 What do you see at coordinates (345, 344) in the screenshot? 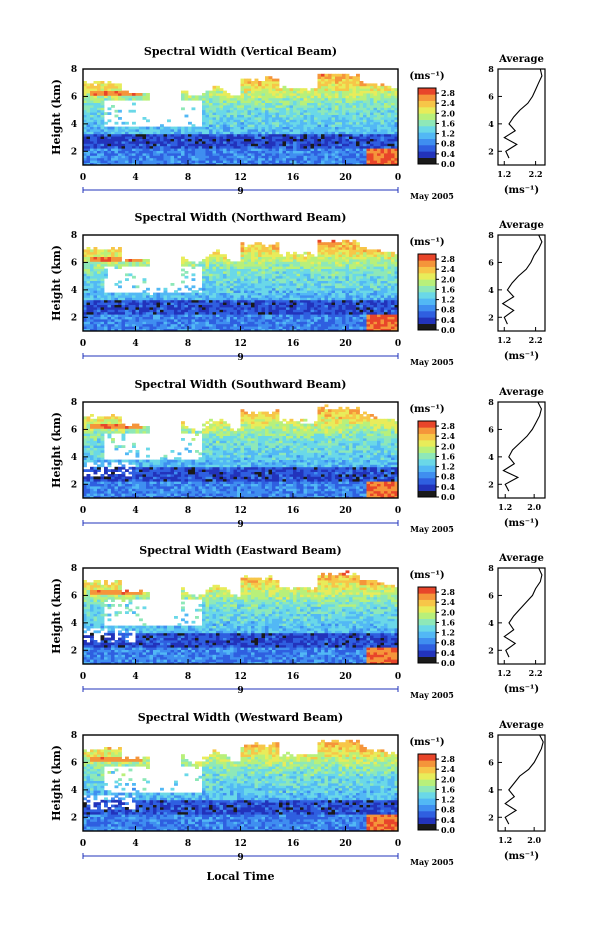
I see `x-tick-label: 20` at bounding box center [345, 344].